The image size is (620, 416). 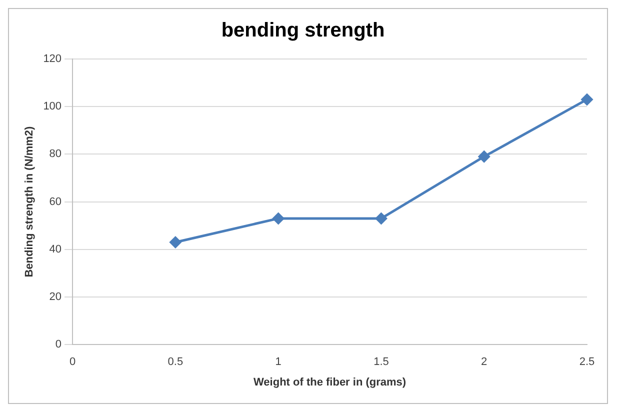 I want to click on x-tick-label: 0.5, so click(x=176, y=362).